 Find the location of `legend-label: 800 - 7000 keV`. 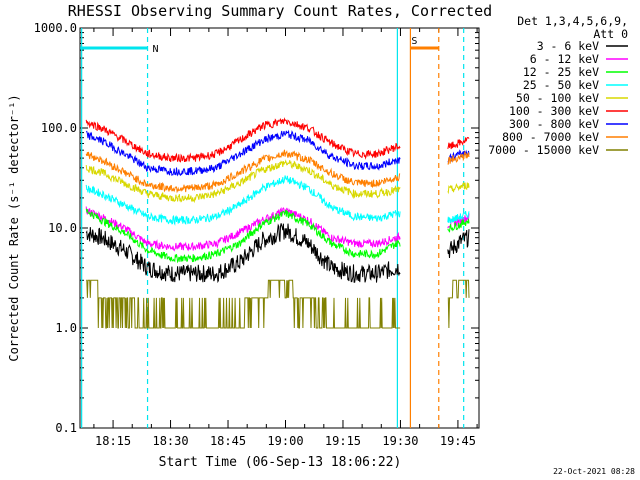

legend-label: 800 - 7000 keV is located at coordinates (550, 137).